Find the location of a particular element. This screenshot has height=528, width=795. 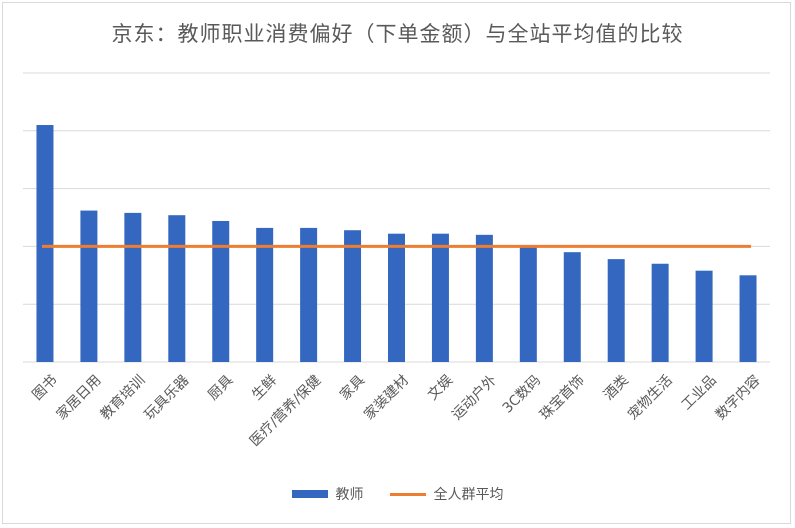

x-tick-label: 玩具乐器 is located at coordinates (166, 397).